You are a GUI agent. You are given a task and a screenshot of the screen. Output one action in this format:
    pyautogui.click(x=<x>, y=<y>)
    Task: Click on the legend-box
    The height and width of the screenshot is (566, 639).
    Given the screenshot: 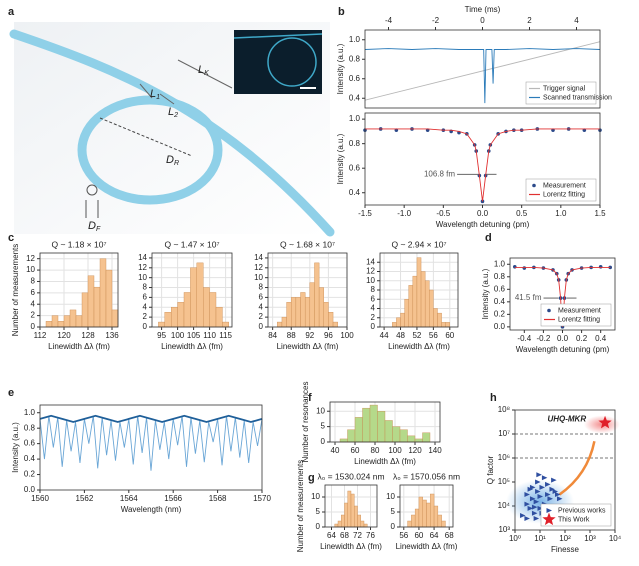 What is the action you would take?
    pyautogui.click(x=561, y=190)
    